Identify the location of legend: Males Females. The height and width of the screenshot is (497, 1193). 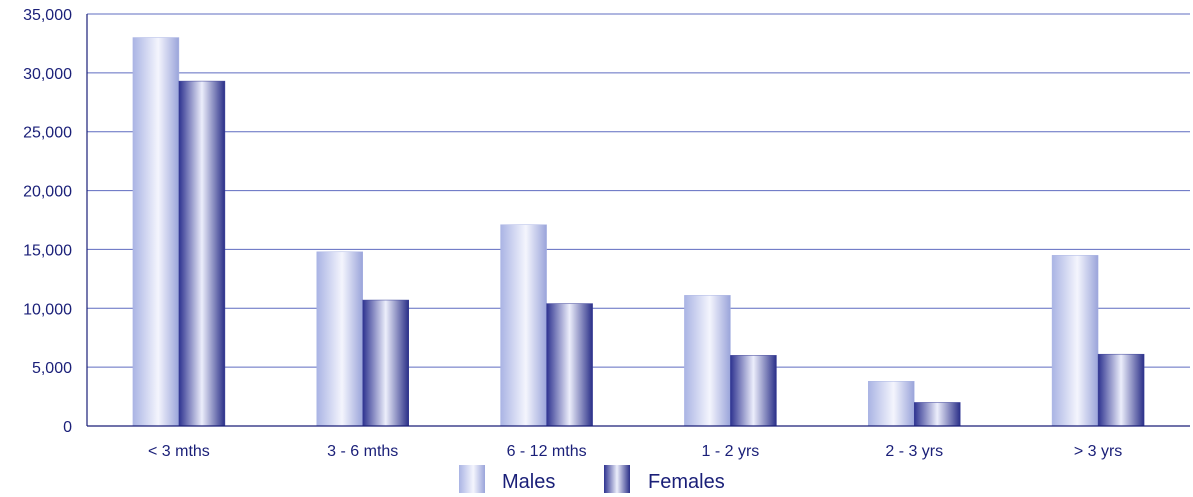
(592, 479).